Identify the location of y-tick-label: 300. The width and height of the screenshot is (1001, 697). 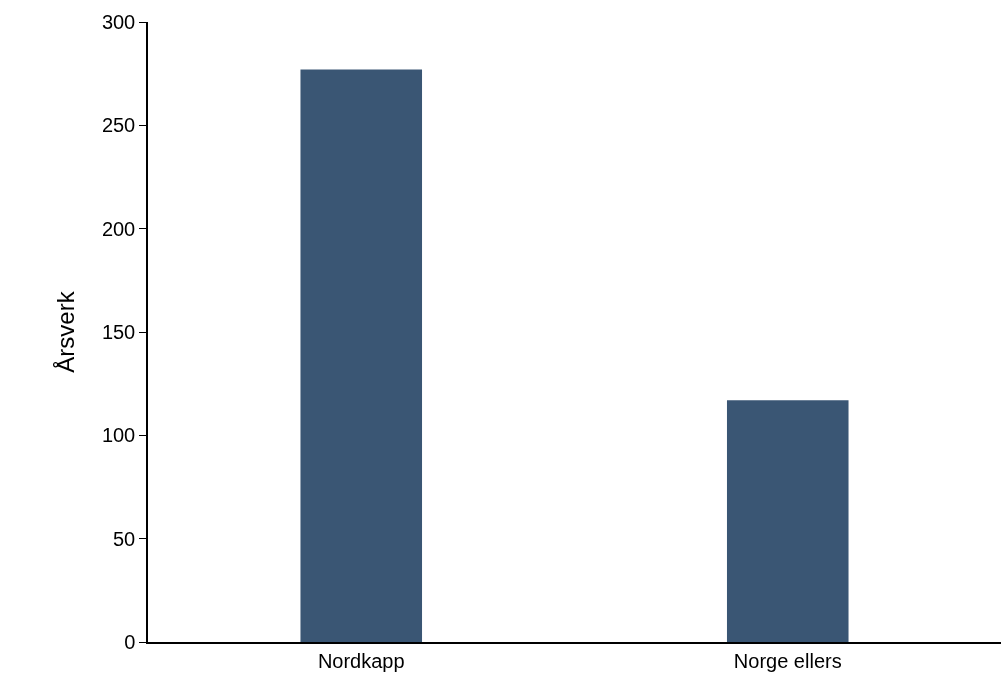
(118, 22).